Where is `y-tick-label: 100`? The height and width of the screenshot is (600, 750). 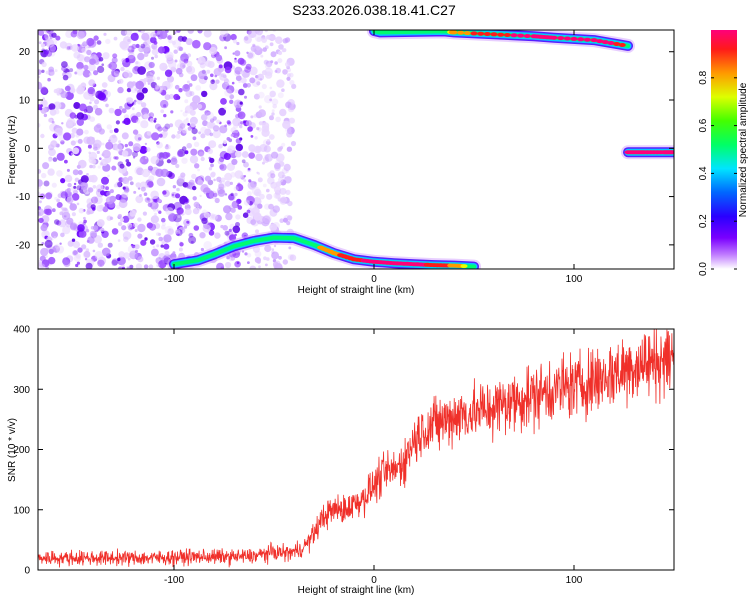 y-tick-label: 100 is located at coordinates (21, 510).